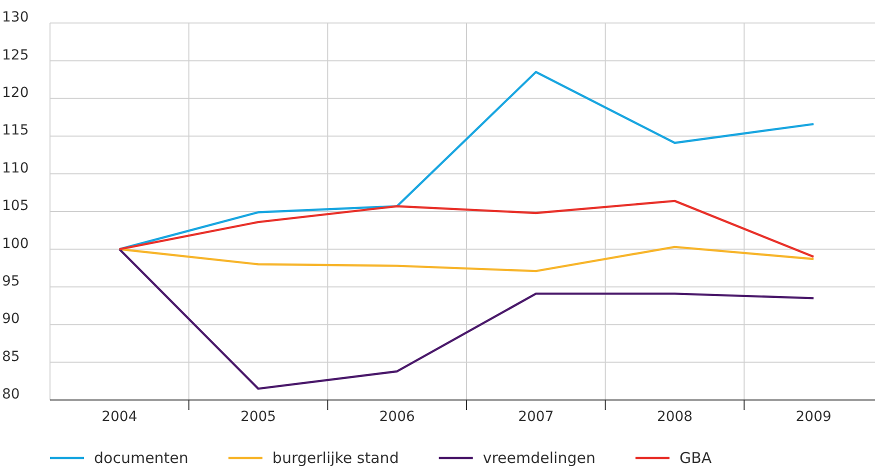  I want to click on legend-label: documenten, so click(141, 457).